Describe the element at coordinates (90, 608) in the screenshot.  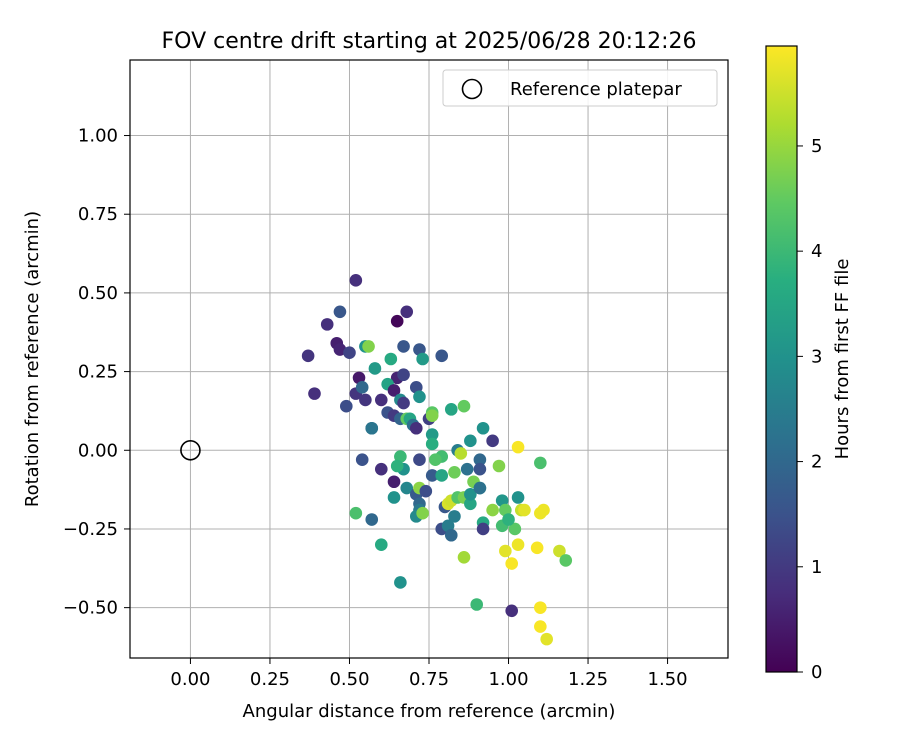
I see `y-tick-label: −0.50` at that location.